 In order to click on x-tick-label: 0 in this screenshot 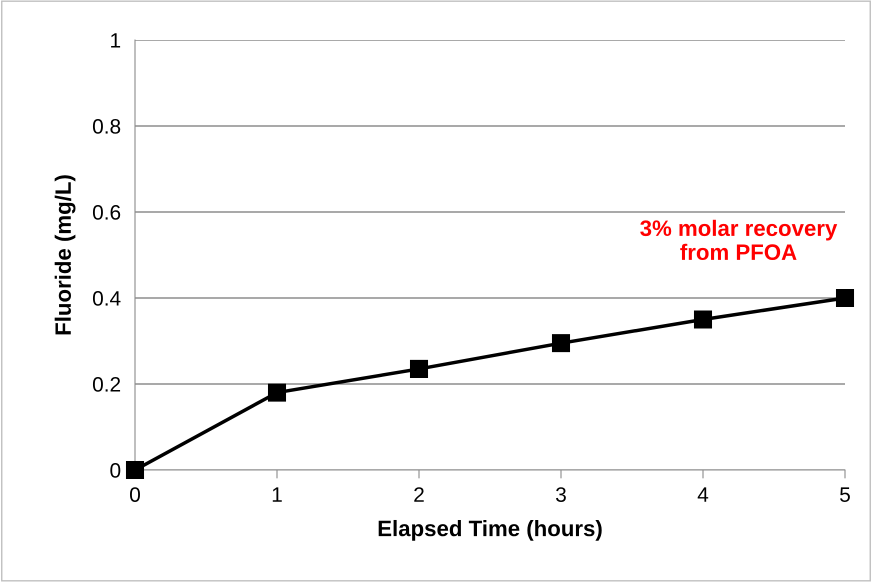, I will do `click(135, 494)`.